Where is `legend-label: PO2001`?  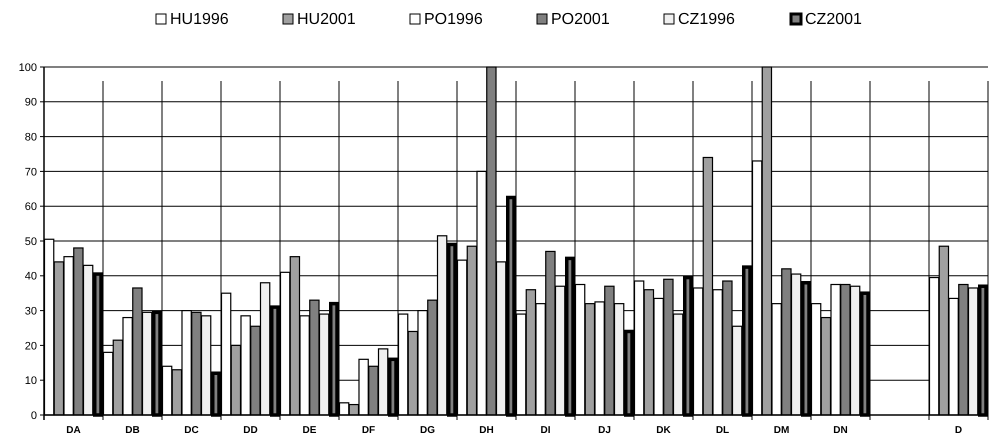
legend-label: PO2001 is located at coordinates (580, 19).